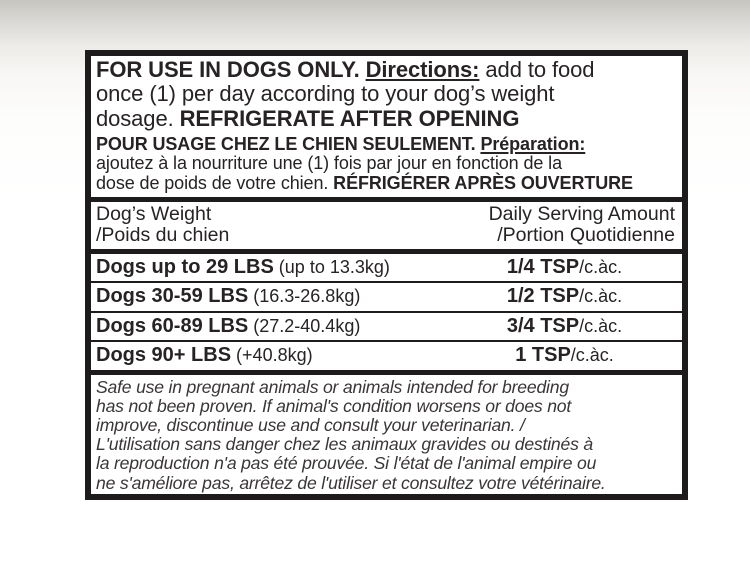  What do you see at coordinates (422, 69) in the screenshot?
I see `directions-heading: Directions:` at bounding box center [422, 69].